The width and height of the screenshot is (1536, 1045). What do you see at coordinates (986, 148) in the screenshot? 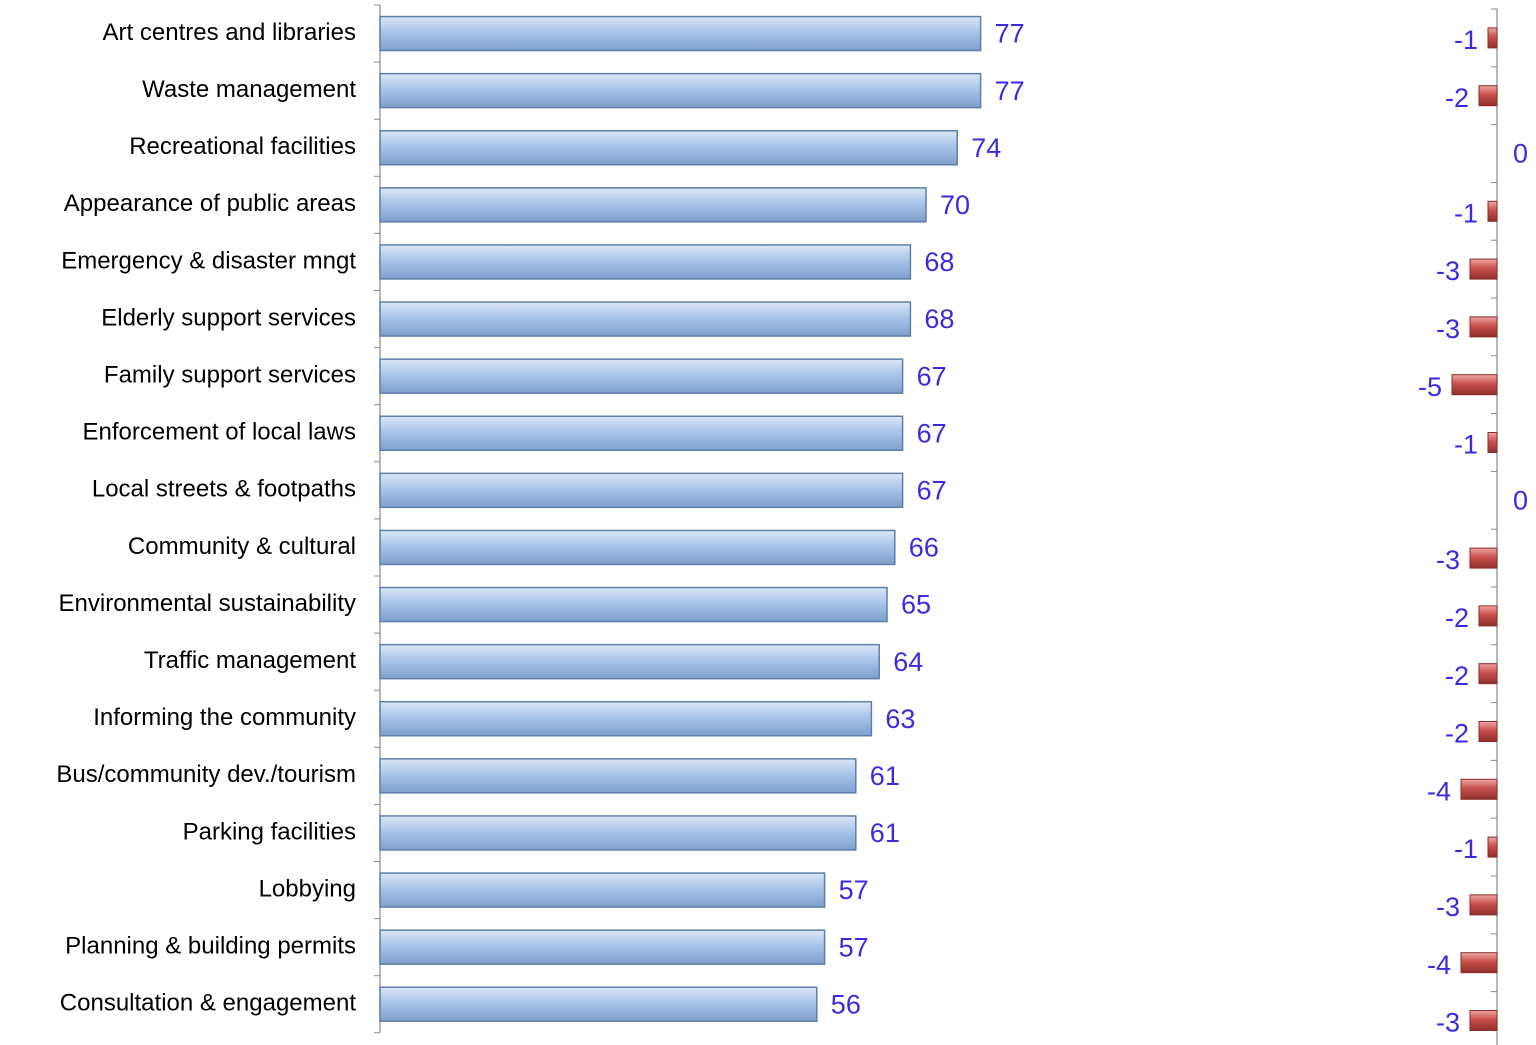
I see `value-label: 74` at bounding box center [986, 148].